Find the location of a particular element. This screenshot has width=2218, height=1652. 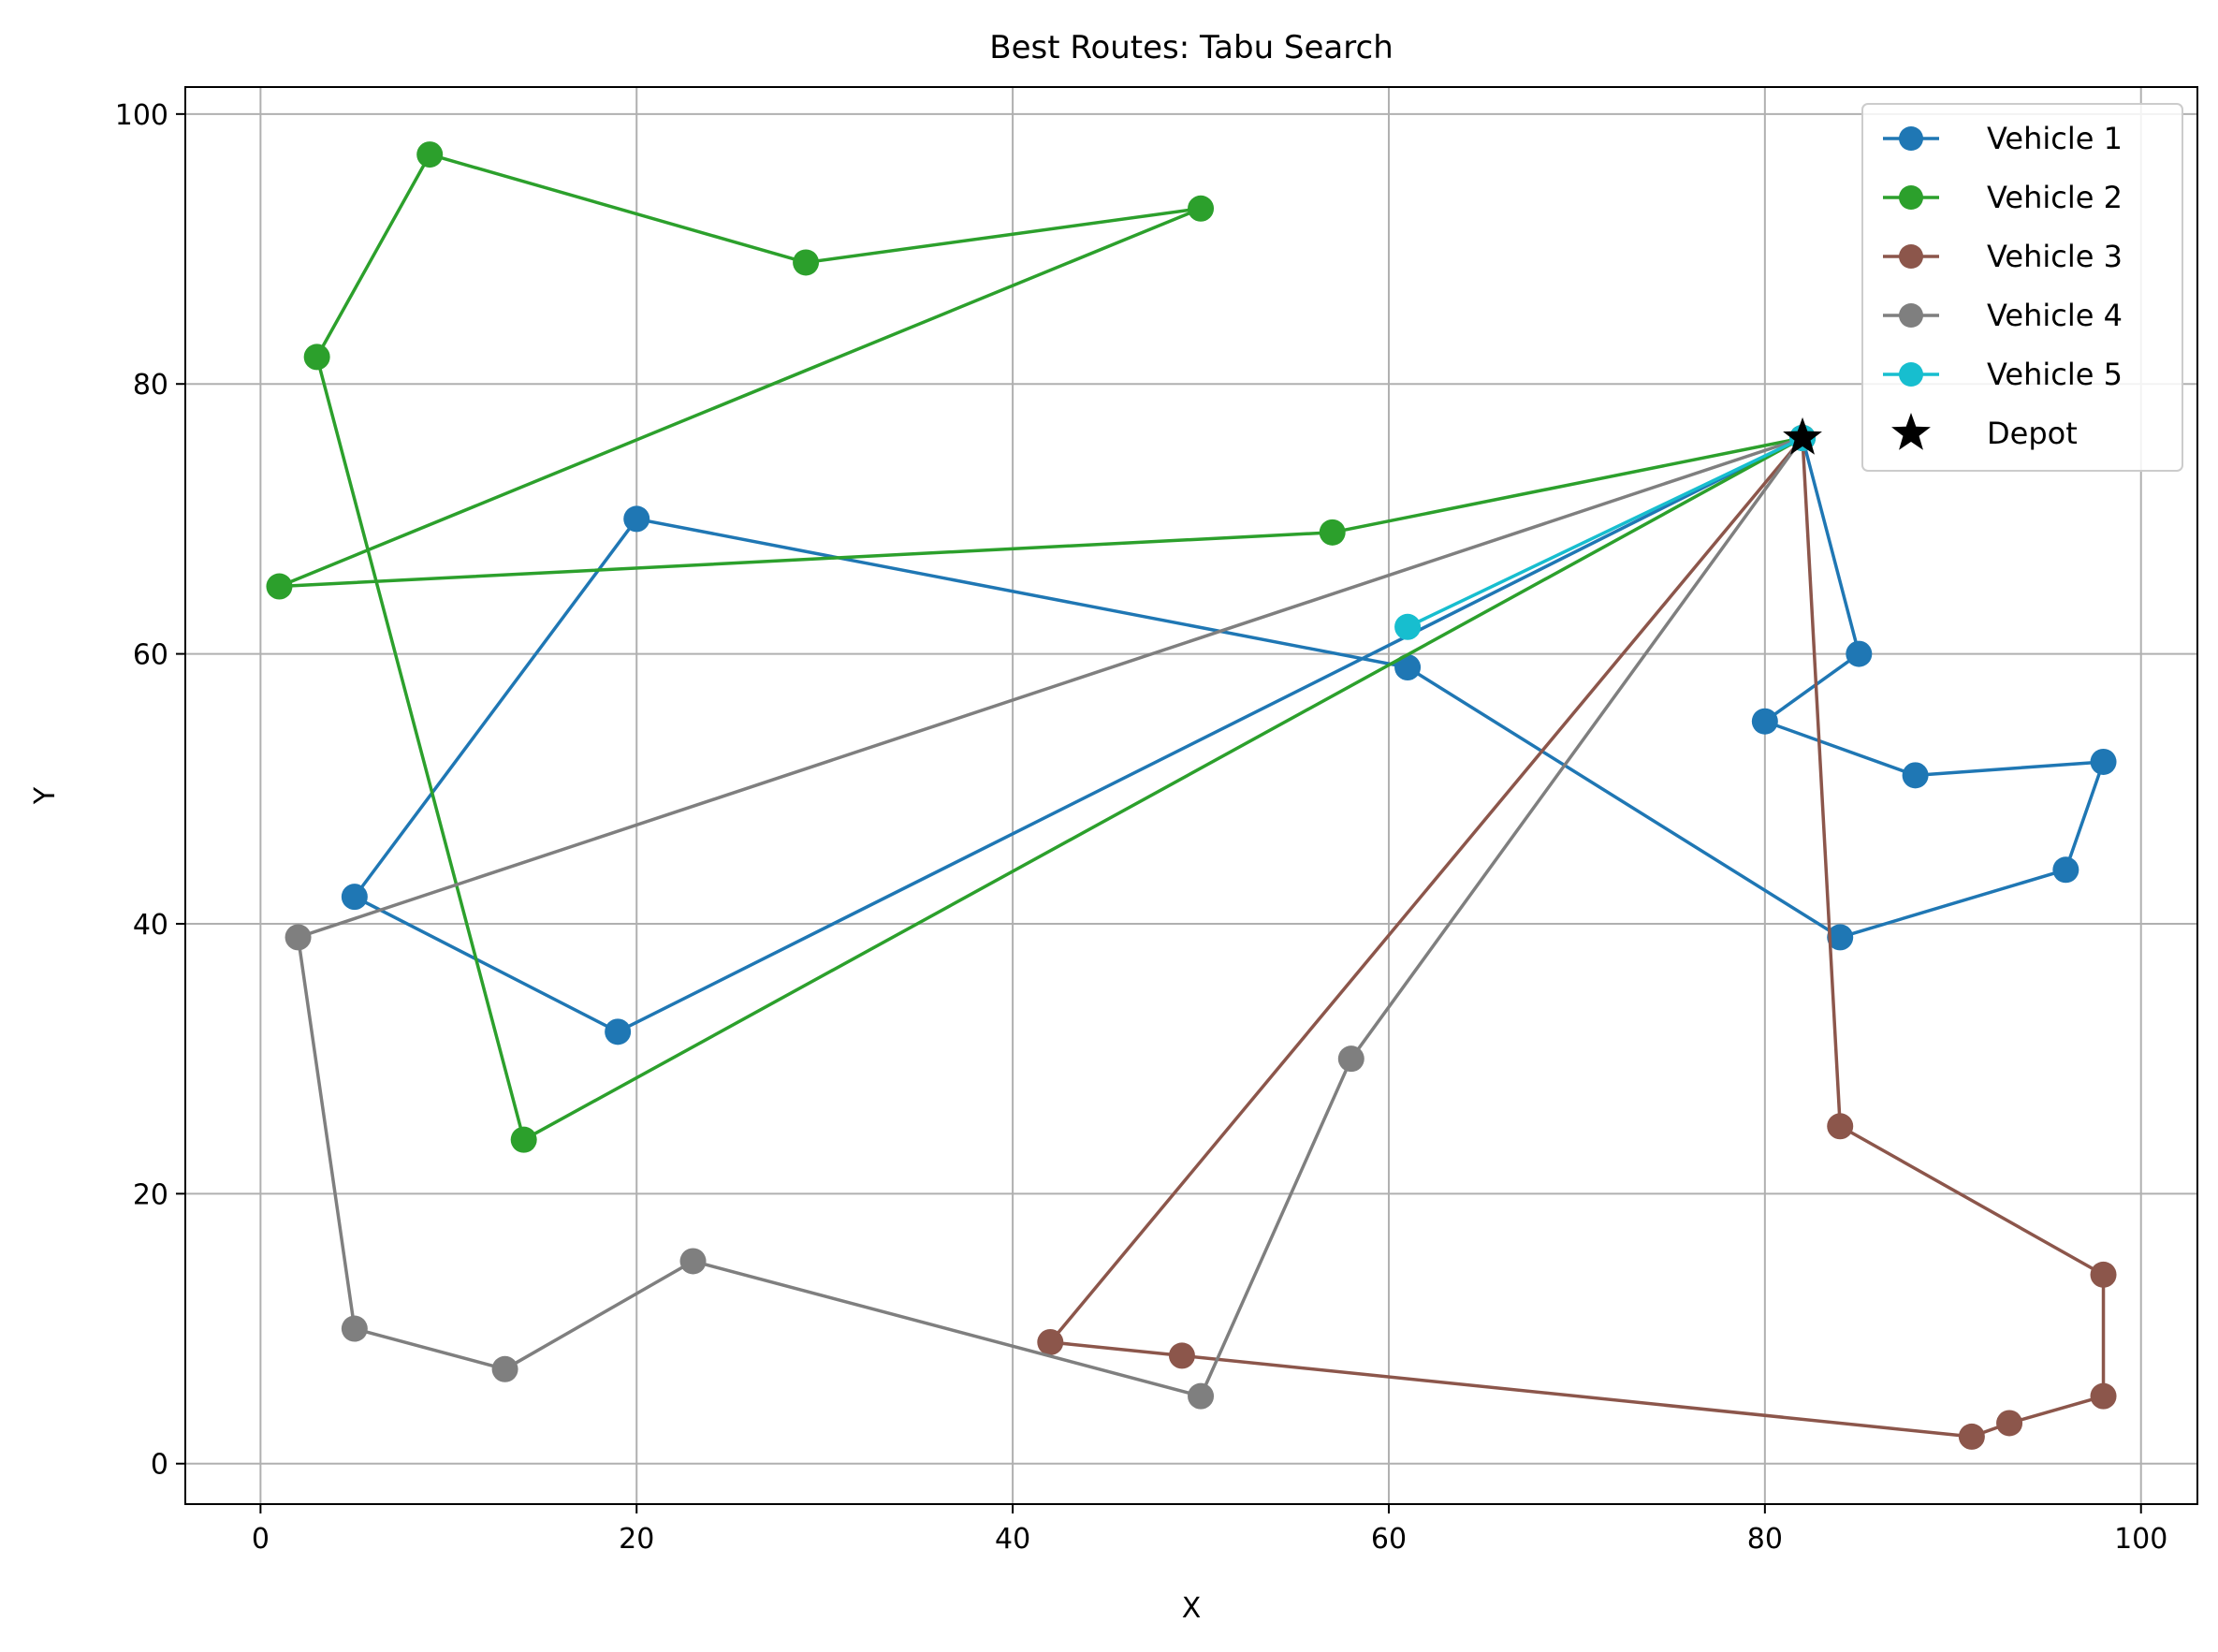

x-tick-label: 0 is located at coordinates (261, 1540).